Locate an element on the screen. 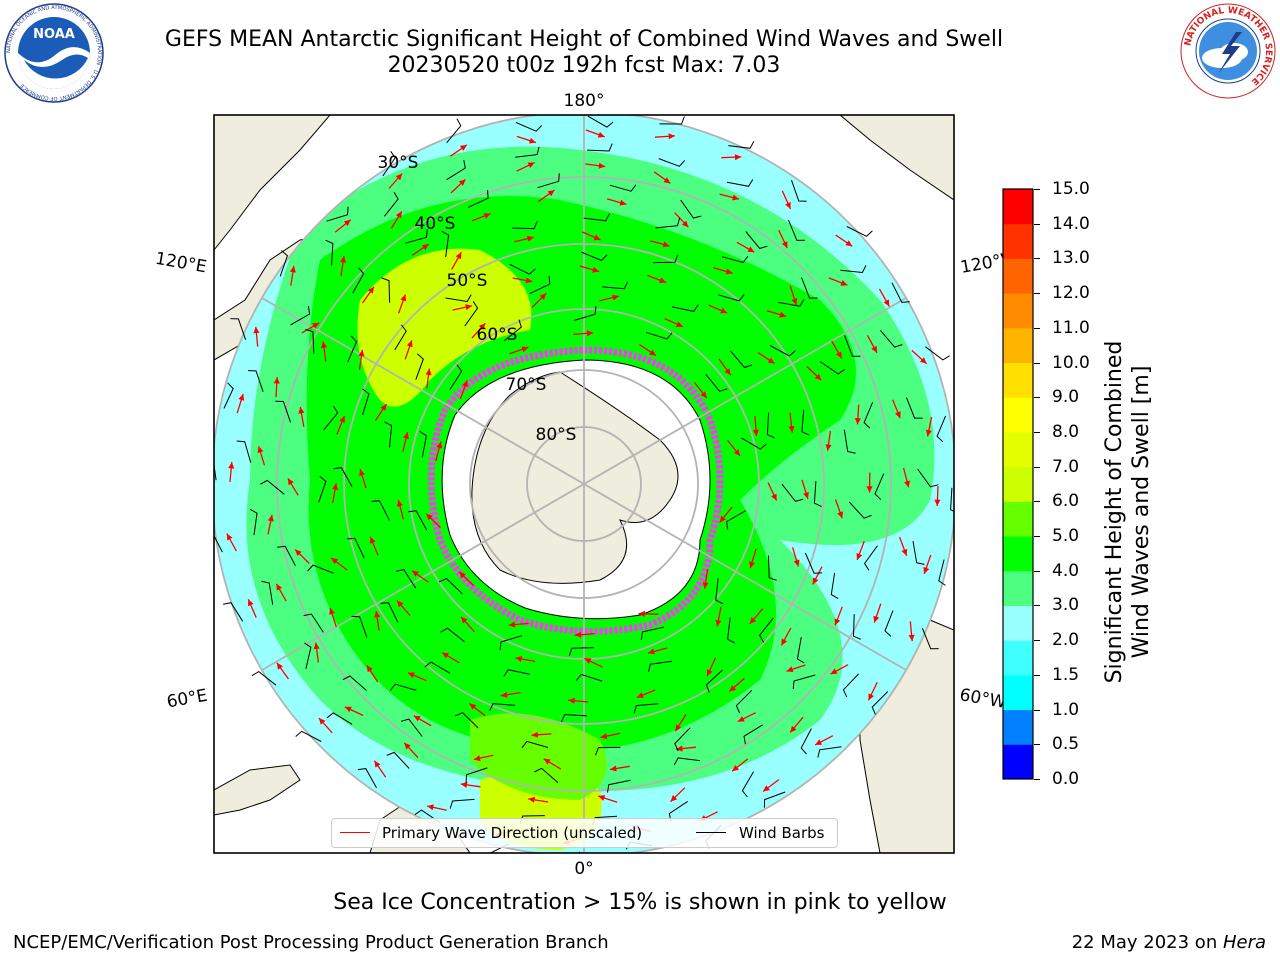 The height and width of the screenshot is (960, 1280). lon-label-180: 180° is located at coordinates (584, 101).